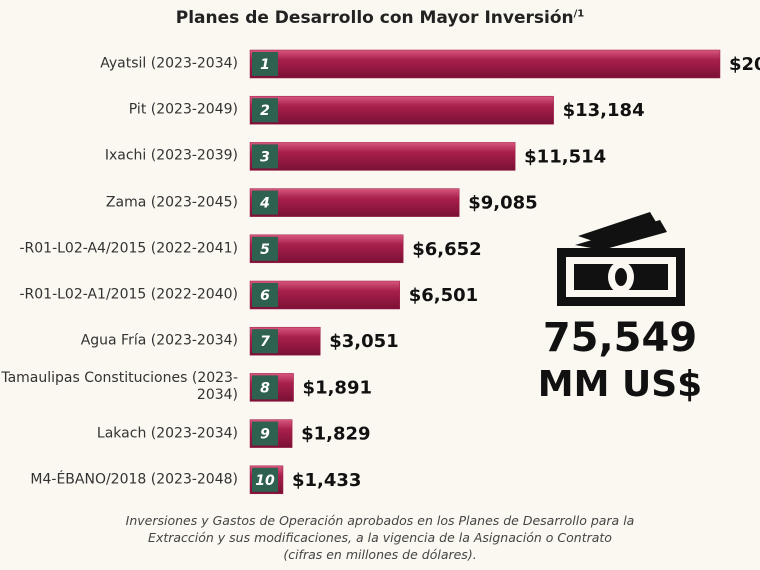 This screenshot has width=760, height=570. What do you see at coordinates (579, 14) in the screenshot?
I see `title-note: /1` at bounding box center [579, 14].